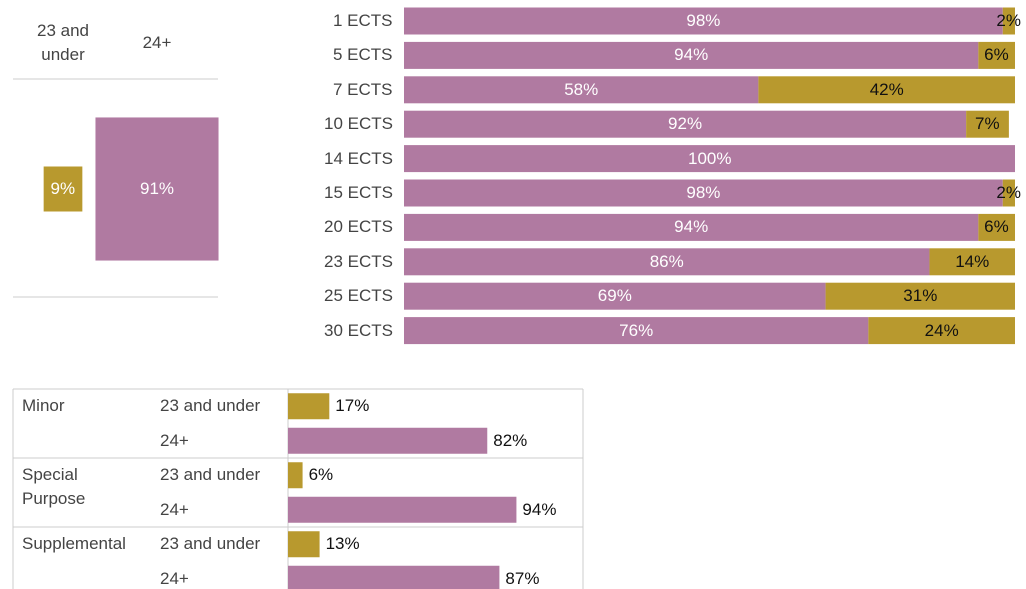  I want to click on value-label: 31%, so click(920, 296).